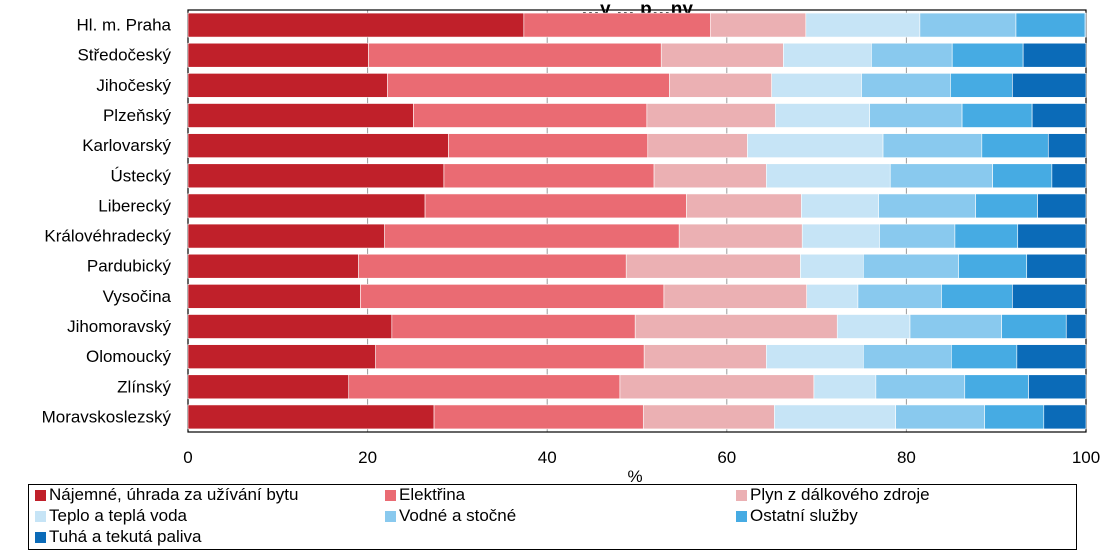  Describe the element at coordinates (119, 326) in the screenshot. I see `category-label: Jihomoravský` at that location.